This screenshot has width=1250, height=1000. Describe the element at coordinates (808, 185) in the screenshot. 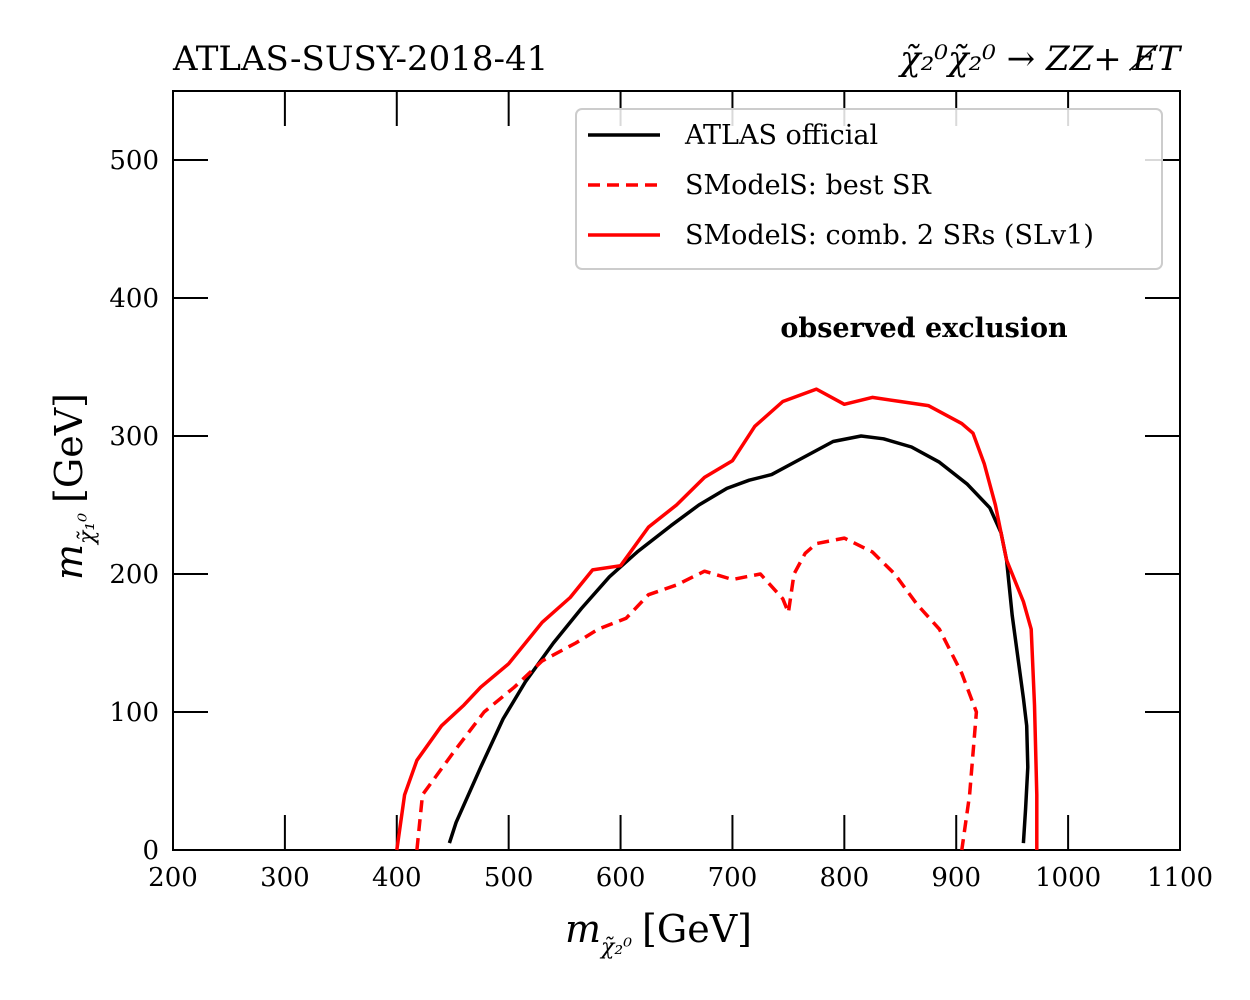

I see `legend-label-best-sr: SModelS: best SR` at that location.